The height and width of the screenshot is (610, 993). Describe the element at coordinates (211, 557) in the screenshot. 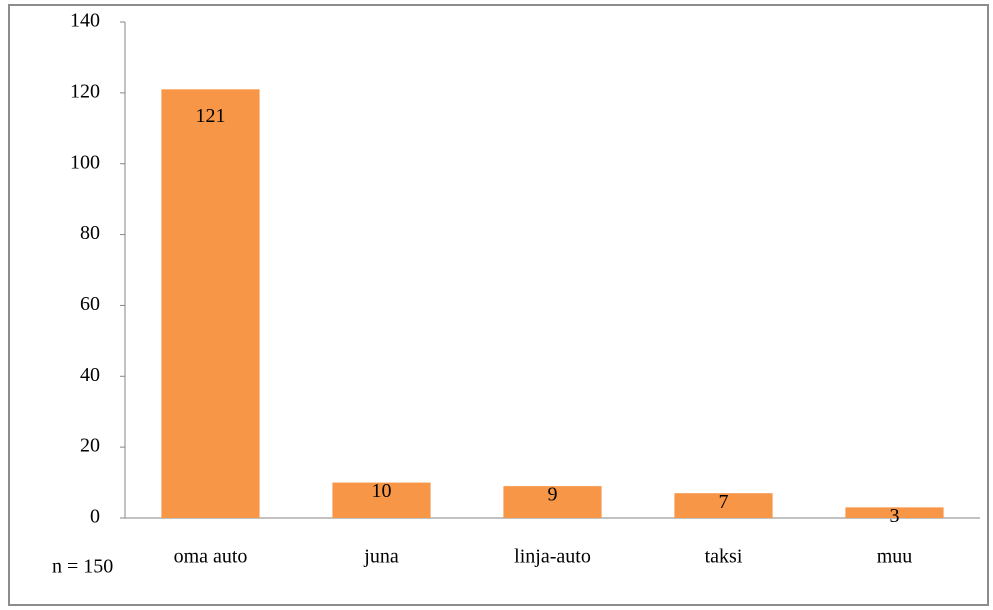

I see `x-tick-label: oma auto` at that location.